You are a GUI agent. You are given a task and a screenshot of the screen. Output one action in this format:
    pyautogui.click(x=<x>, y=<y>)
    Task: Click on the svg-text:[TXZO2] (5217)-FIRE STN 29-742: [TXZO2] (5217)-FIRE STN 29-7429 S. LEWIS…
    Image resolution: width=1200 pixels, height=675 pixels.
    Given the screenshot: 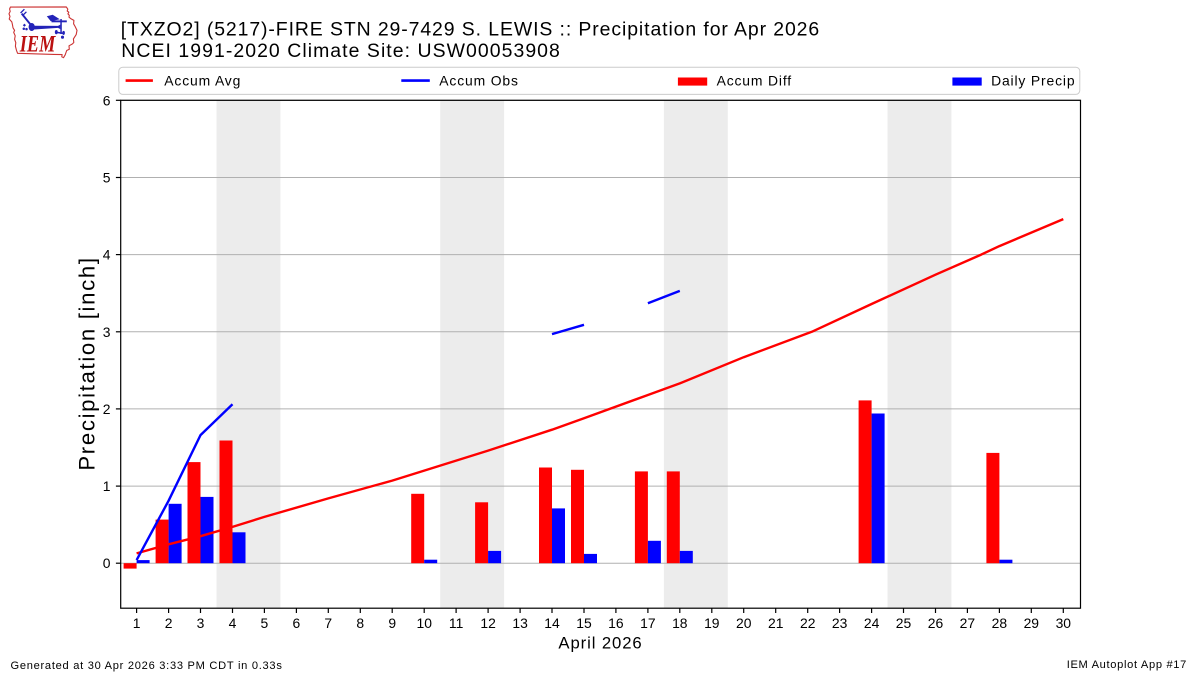 What is the action you would take?
    pyautogui.click(x=470, y=29)
    